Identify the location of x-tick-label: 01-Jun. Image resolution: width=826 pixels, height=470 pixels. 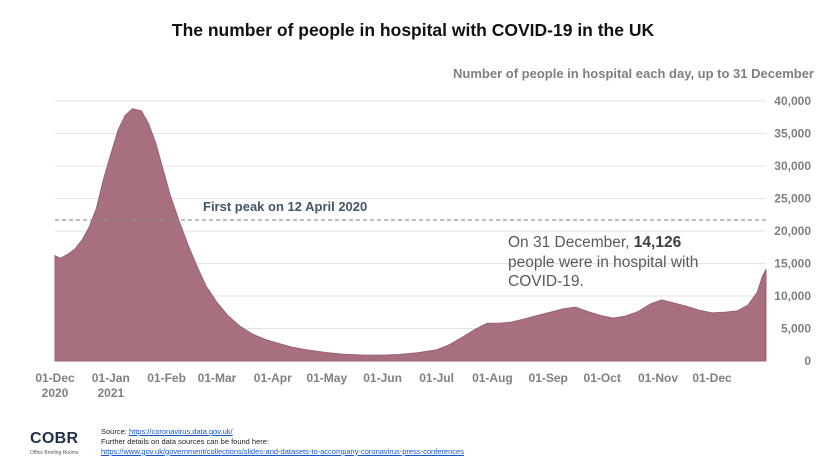
(382, 378).